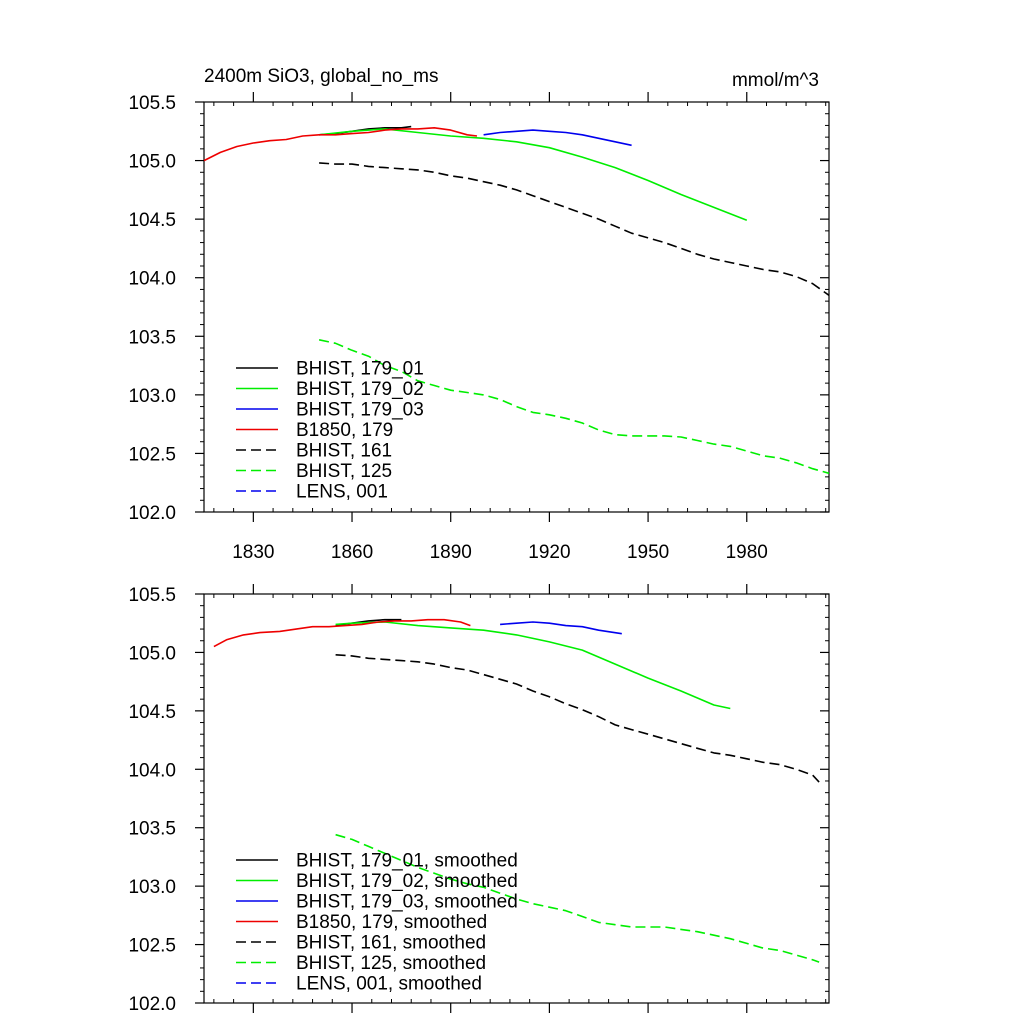 This screenshot has height=1024, width=1024. I want to click on legend-label: BHIST, 179_02, so click(360, 389).